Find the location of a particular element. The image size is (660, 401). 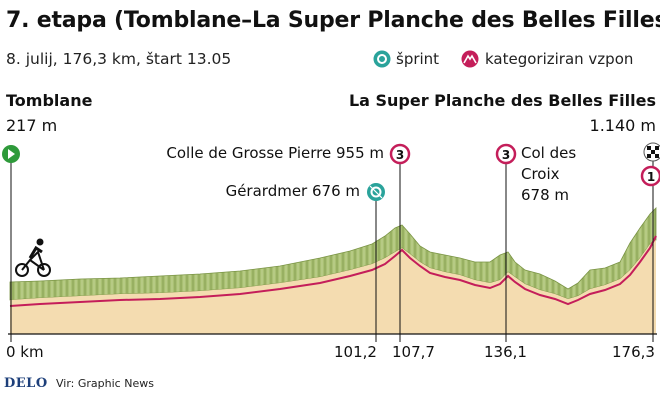

finish-location: La Super Planche des Belles Filles is located at coordinates (502, 100).